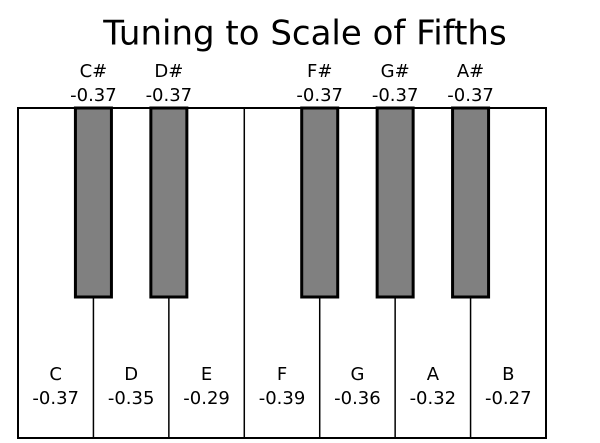 The width and height of the screenshot is (600, 443). What do you see at coordinates (55, 374) in the screenshot?
I see `white-key-note: C` at bounding box center [55, 374].